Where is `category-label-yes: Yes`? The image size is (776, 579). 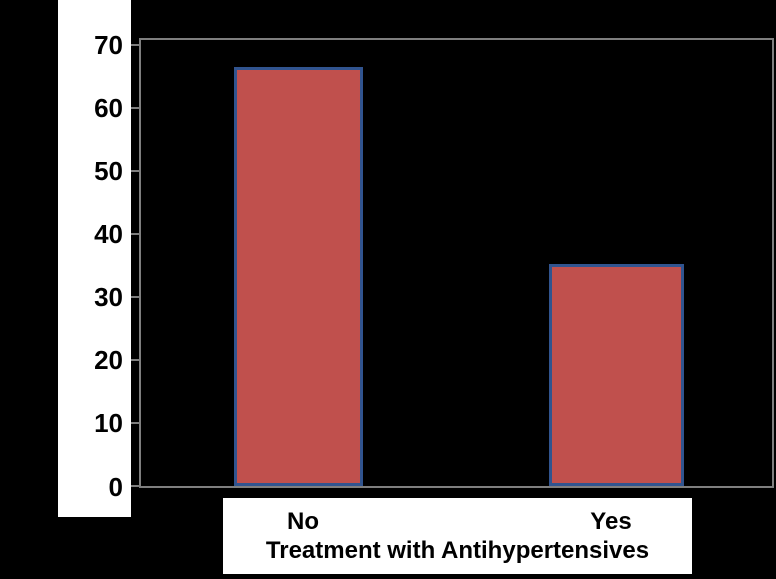 category-label-yes: Yes is located at coordinates (611, 521).